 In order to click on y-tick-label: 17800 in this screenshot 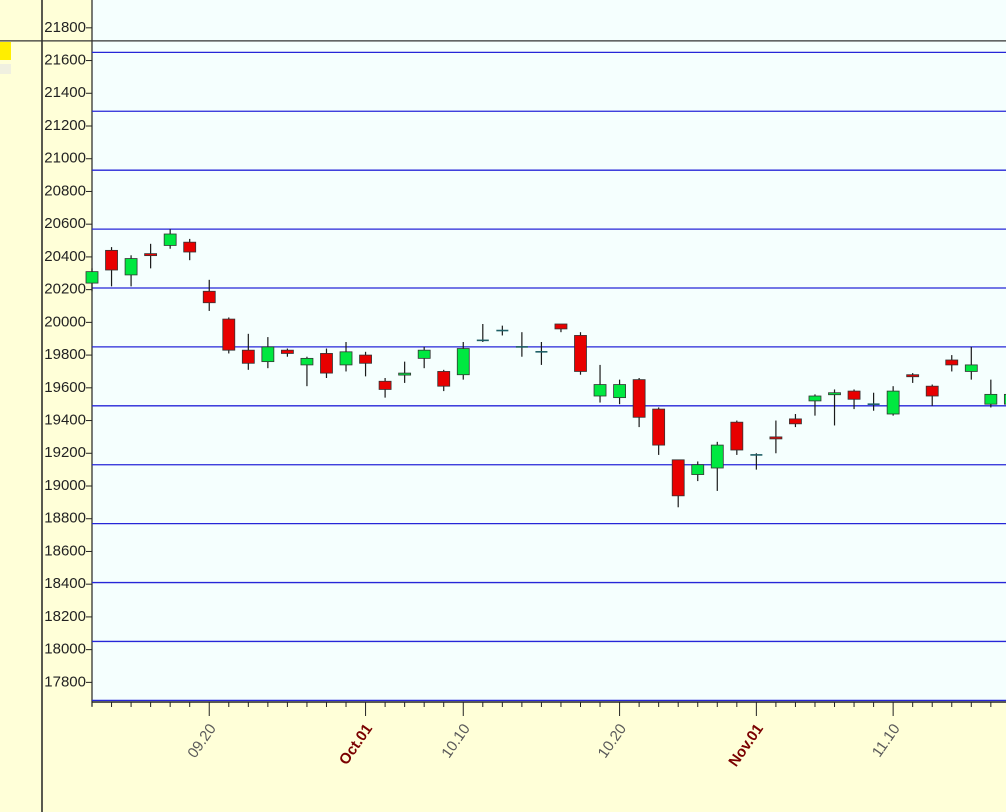, I will do `click(65, 681)`.